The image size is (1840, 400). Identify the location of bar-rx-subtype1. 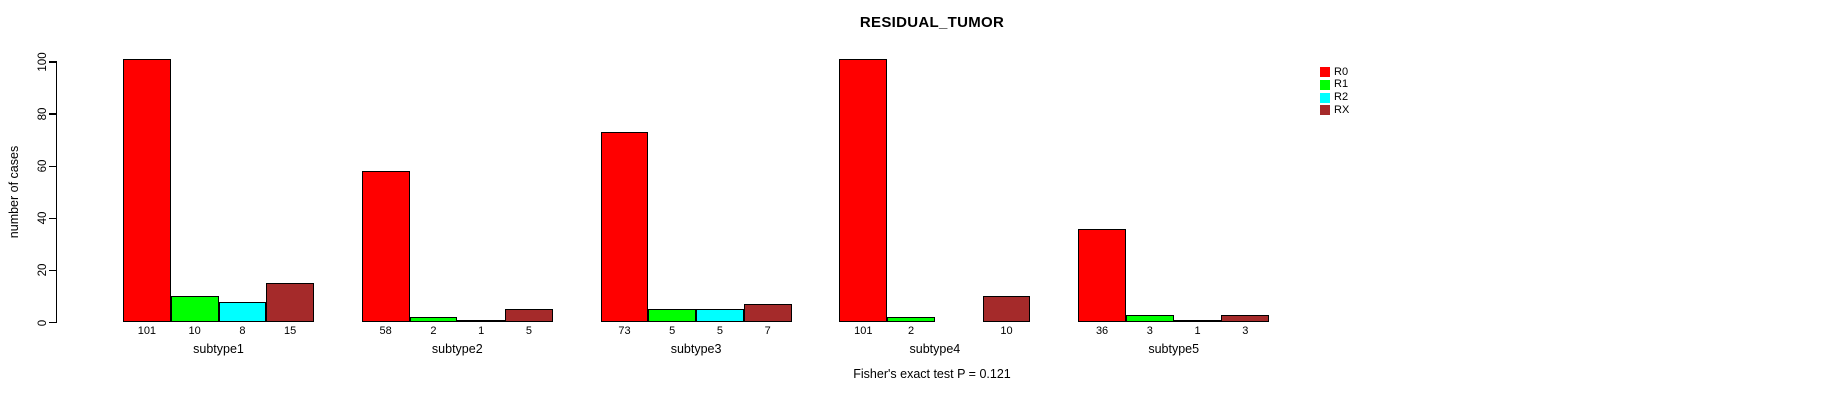
(290, 303).